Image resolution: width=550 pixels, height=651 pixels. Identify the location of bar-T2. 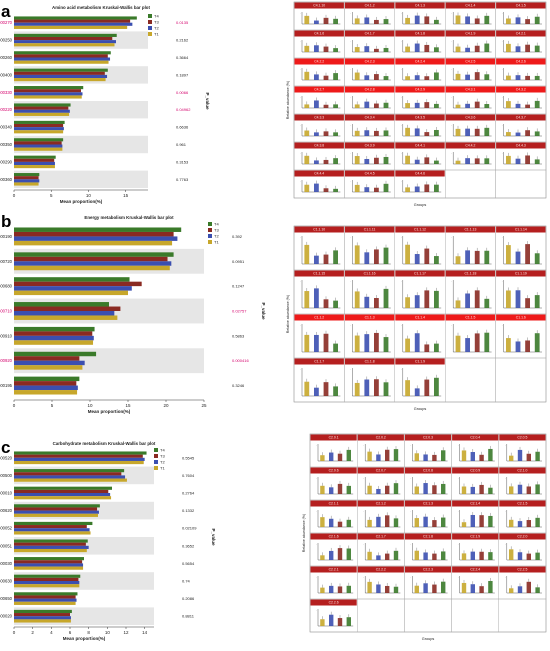
(51, 547).